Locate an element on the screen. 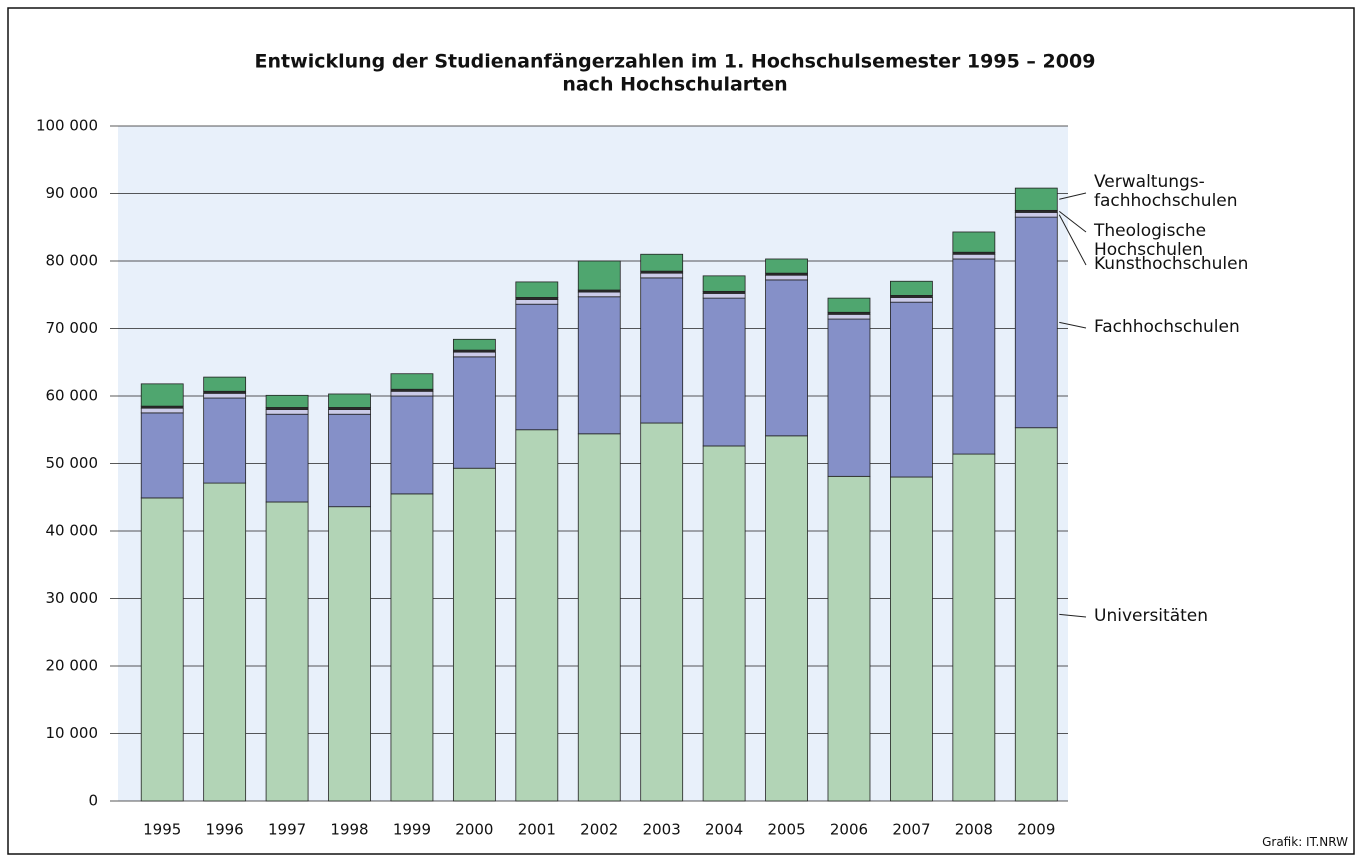 This screenshot has height=855, width=1362. y-tick-label: 60 000 is located at coordinates (72, 396).